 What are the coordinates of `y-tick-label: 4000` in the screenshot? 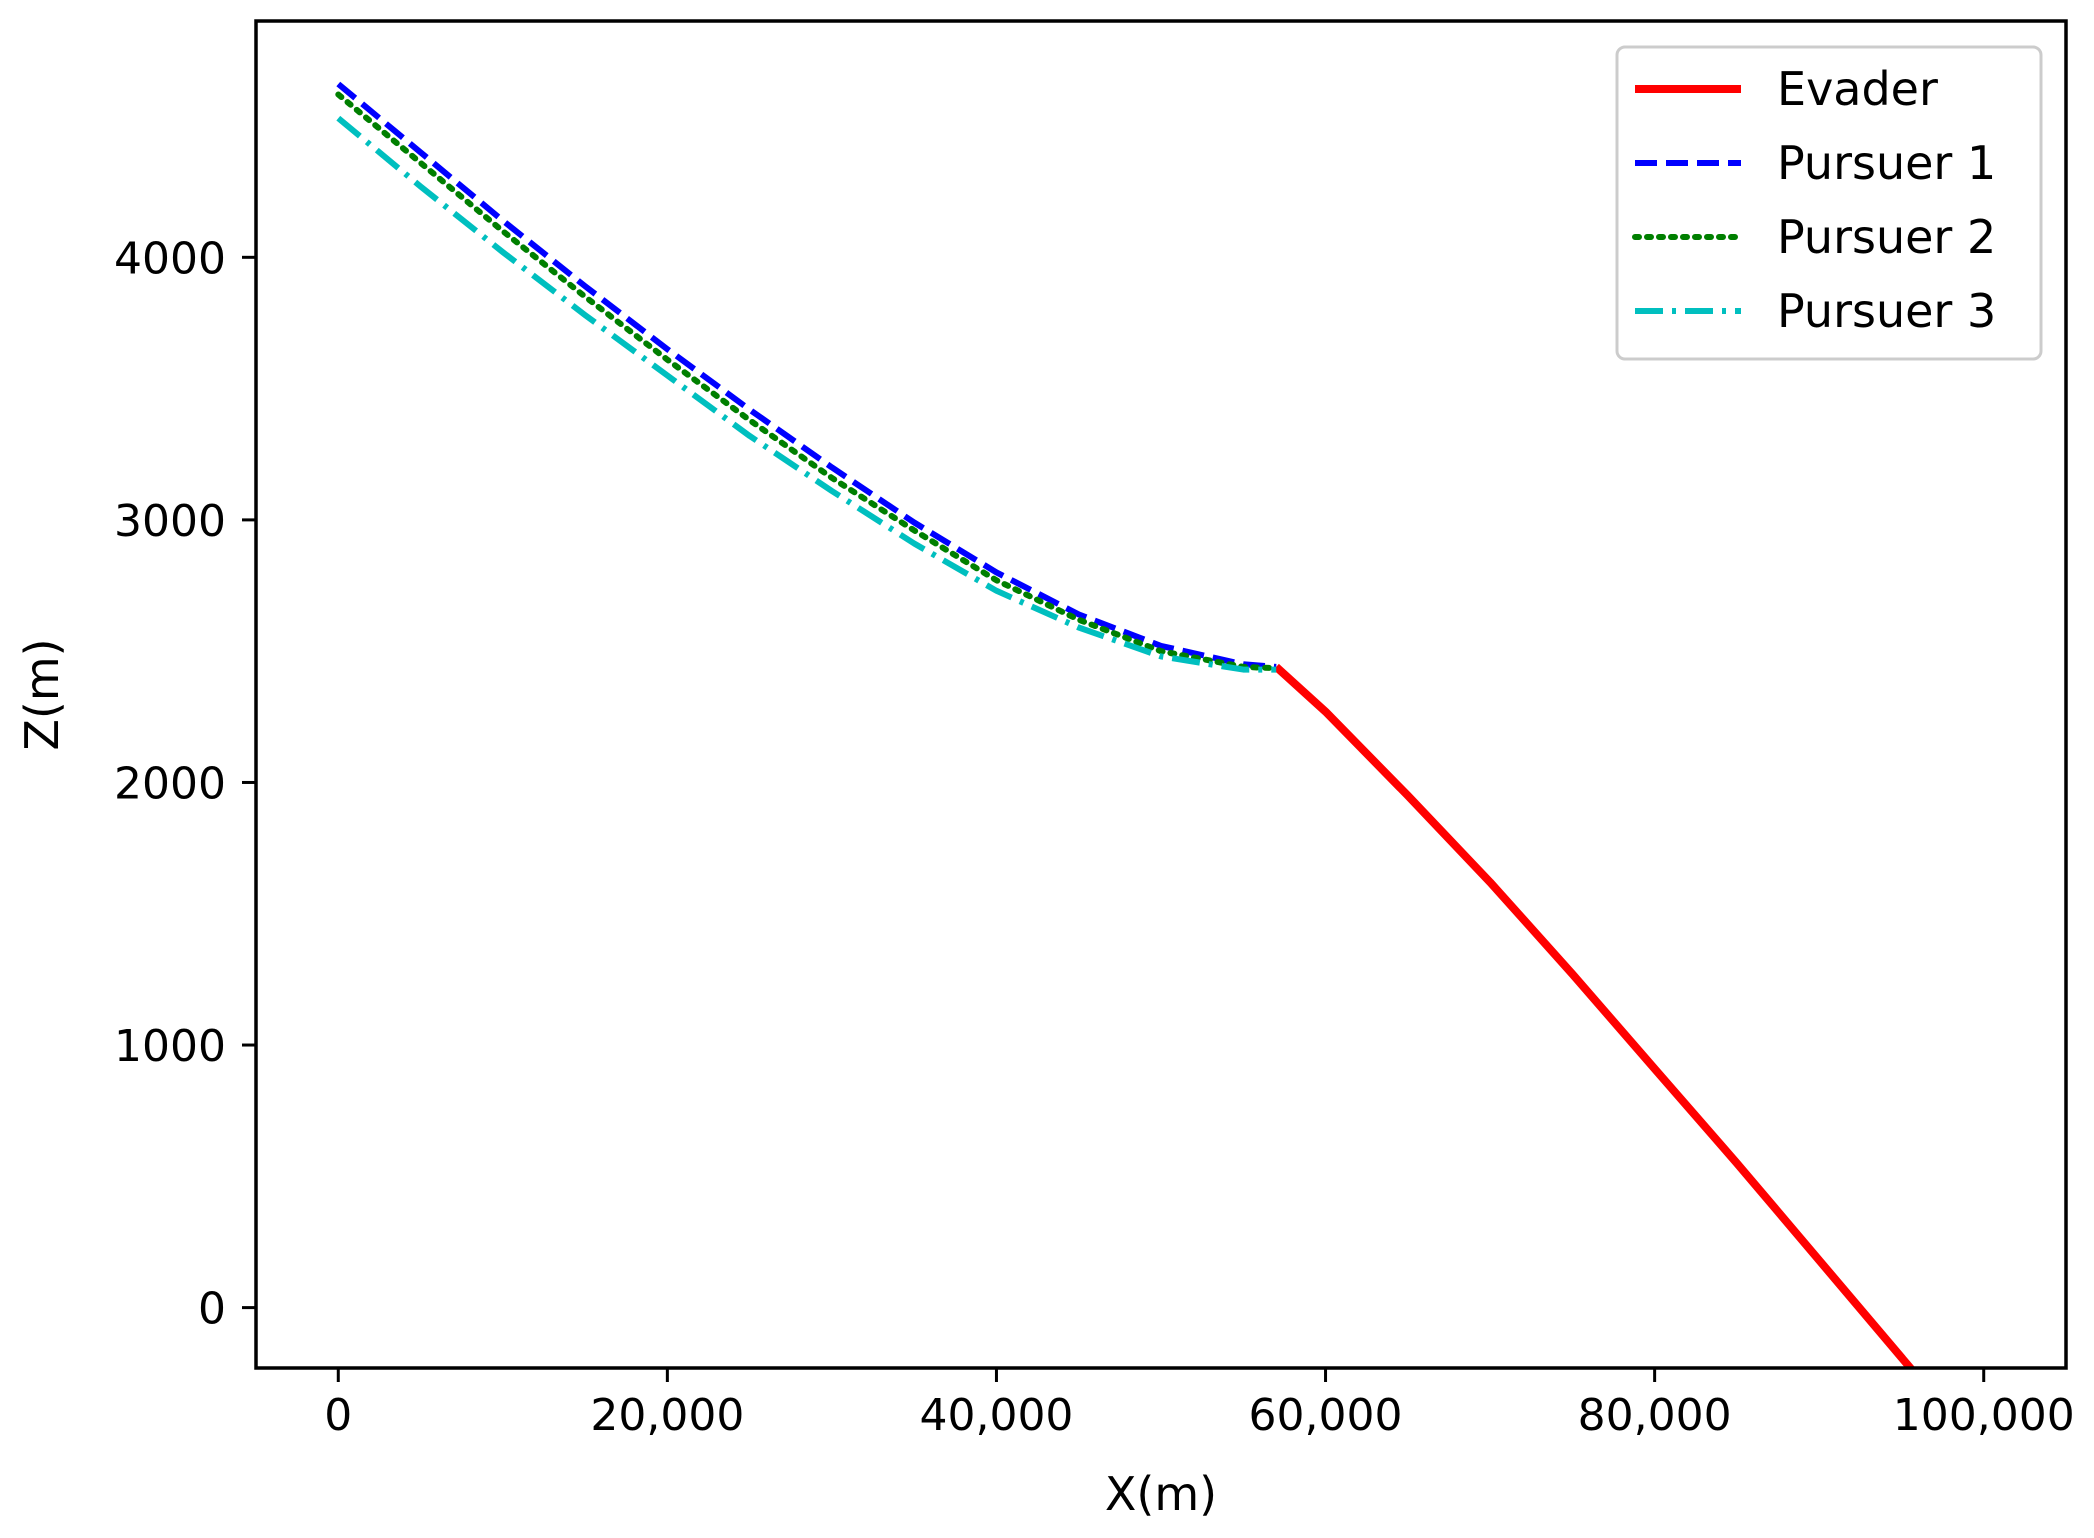 It's located at (170, 258).